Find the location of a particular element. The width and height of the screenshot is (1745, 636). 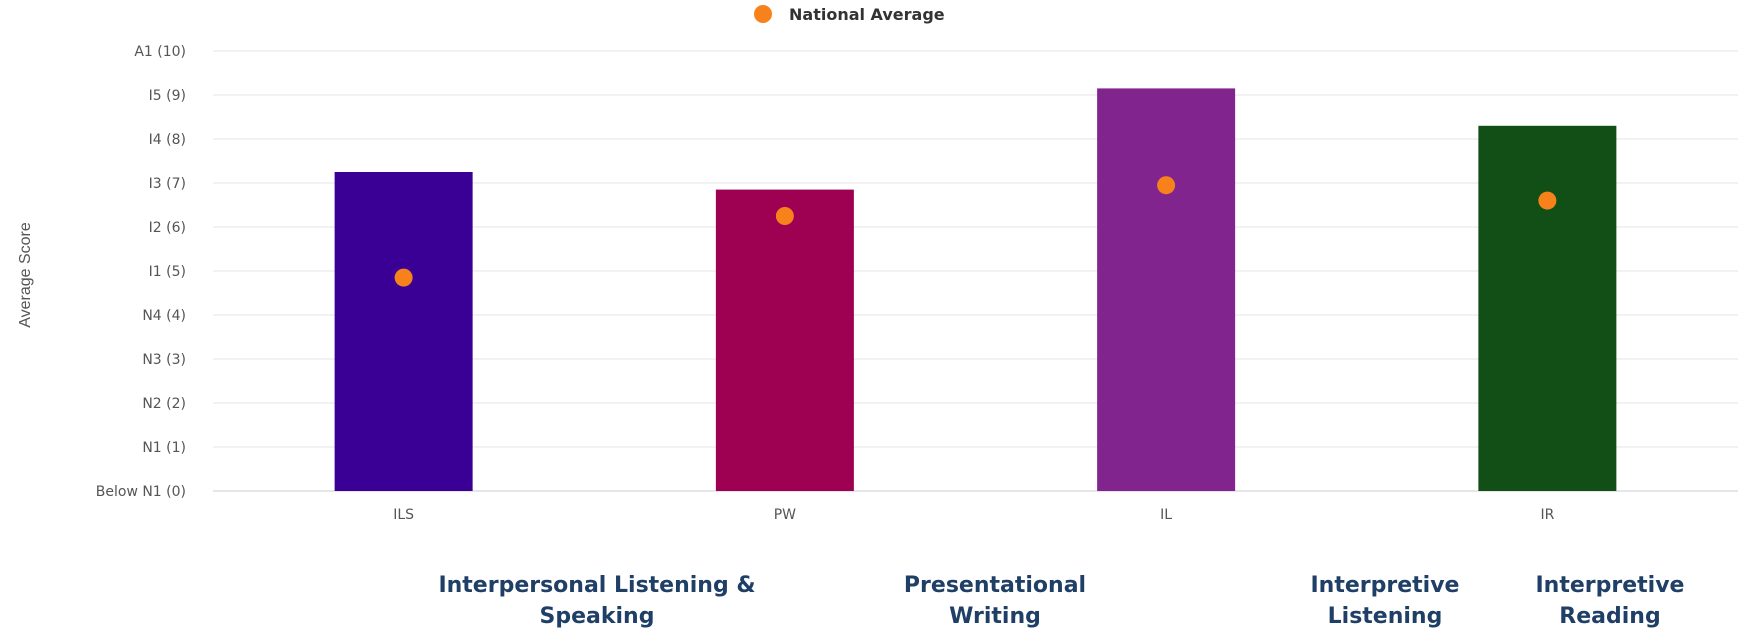

x-tick-label: PW is located at coordinates (785, 515).